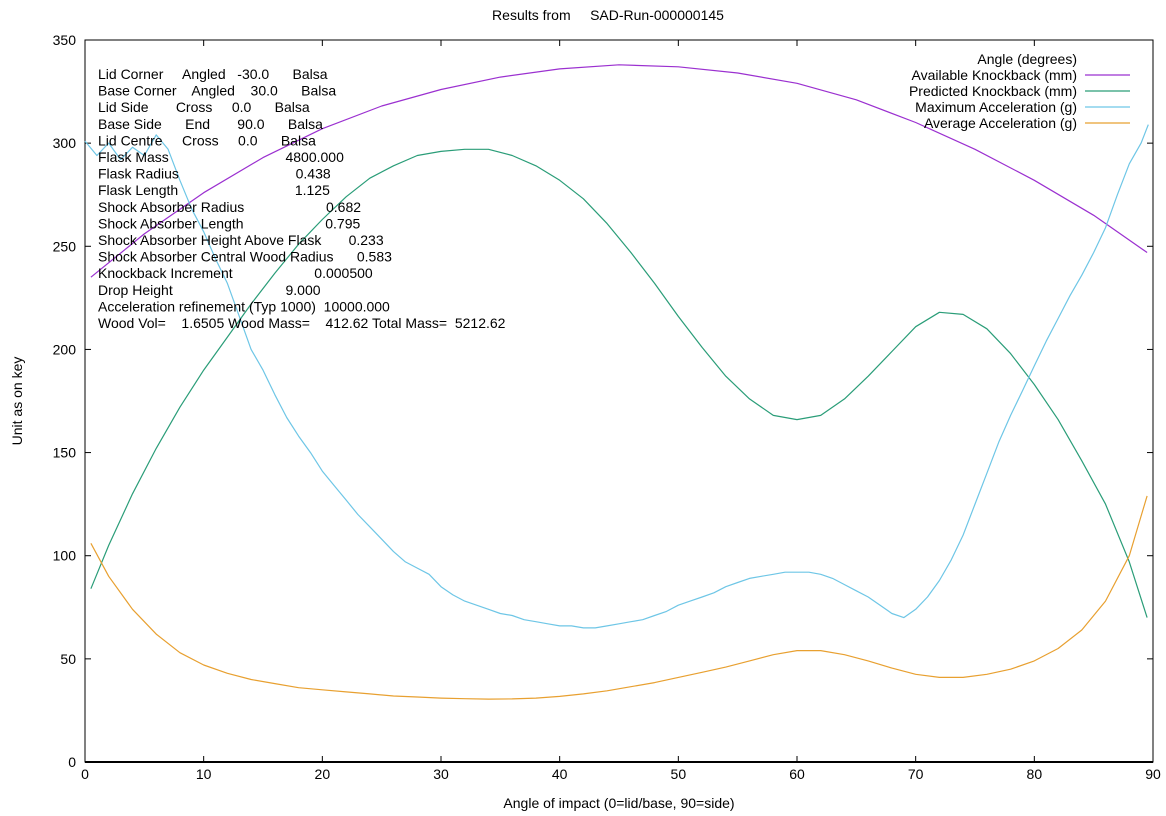  What do you see at coordinates (204, 107) in the screenshot?
I see `annotation-line: Lid Side Cross 0.0 Balsa` at bounding box center [204, 107].